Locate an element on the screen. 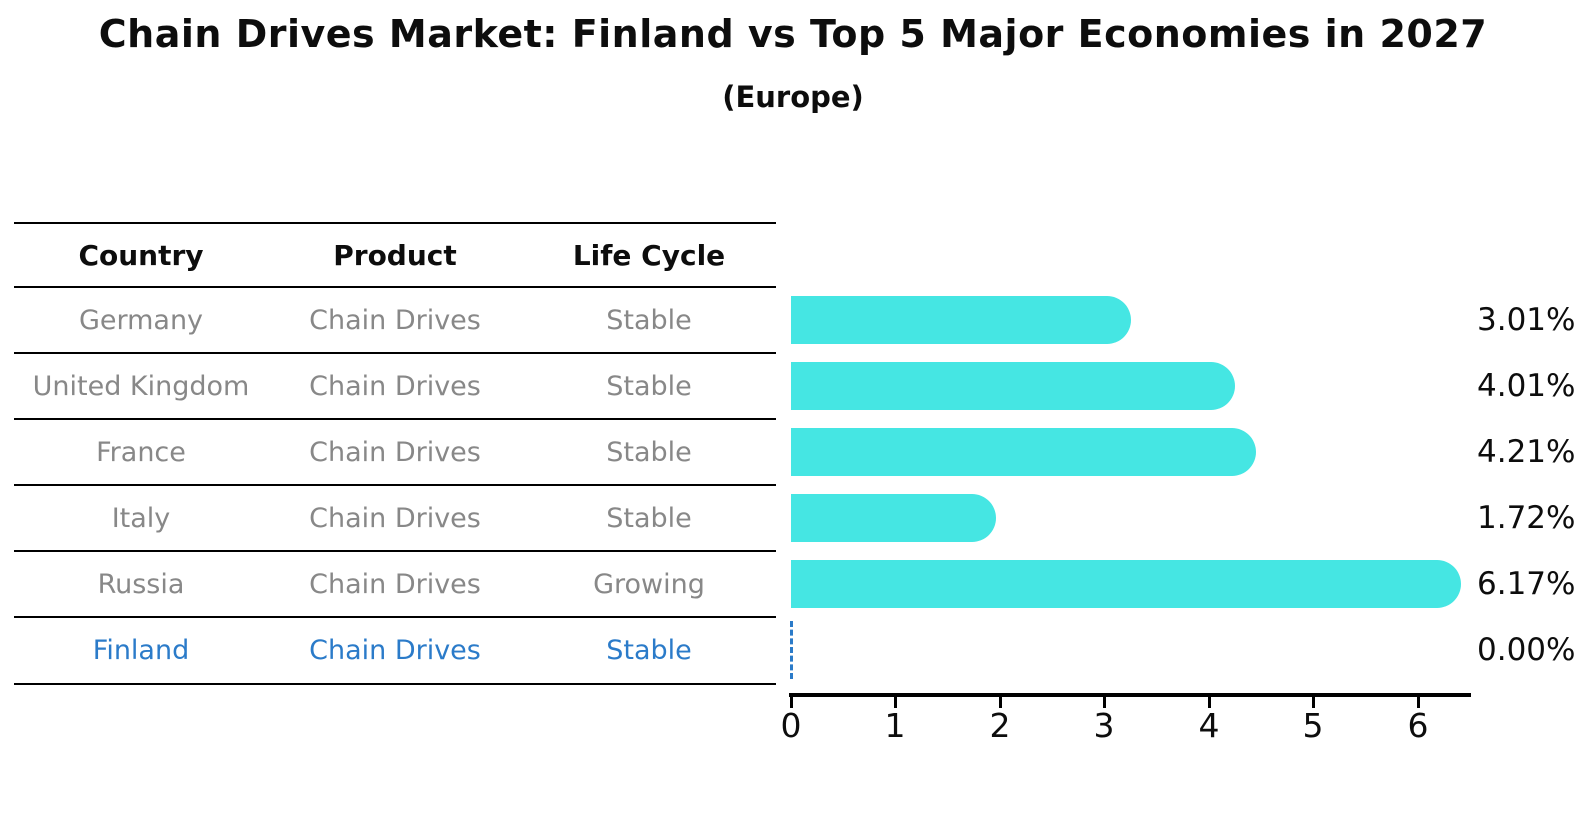 The width and height of the screenshot is (1586, 823). cell-country: France is located at coordinates (141, 452).